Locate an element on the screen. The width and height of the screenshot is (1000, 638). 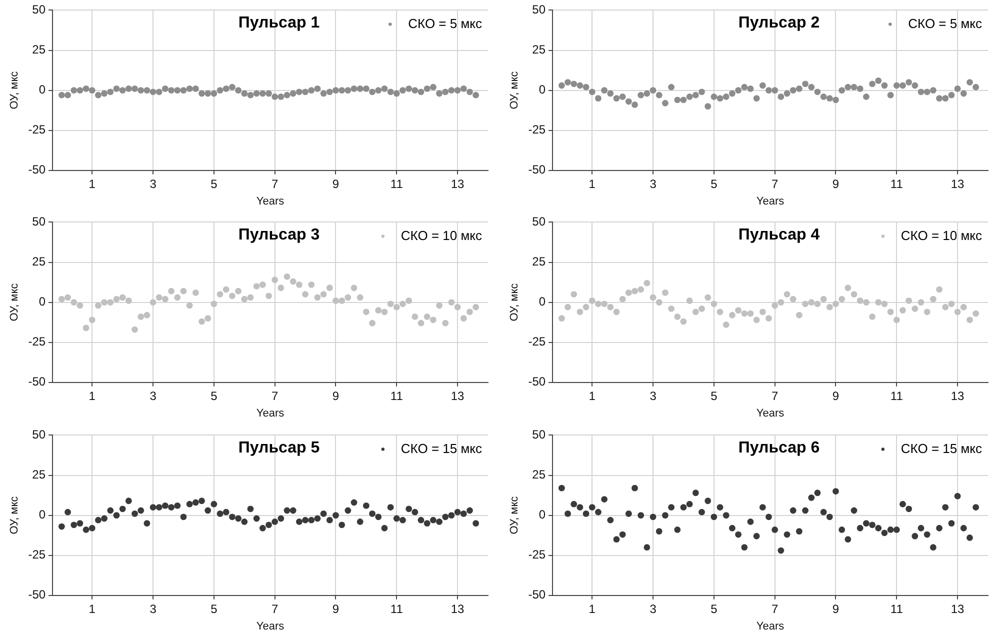
chart-title: Пульсар 5 is located at coordinates (279, 448).